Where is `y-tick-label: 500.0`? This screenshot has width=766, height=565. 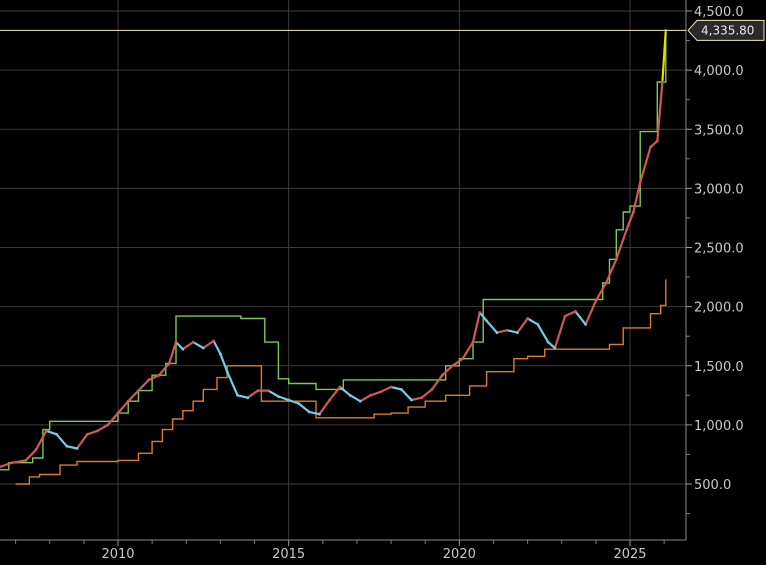
y-tick-label: 500.0 is located at coordinates (712, 485).